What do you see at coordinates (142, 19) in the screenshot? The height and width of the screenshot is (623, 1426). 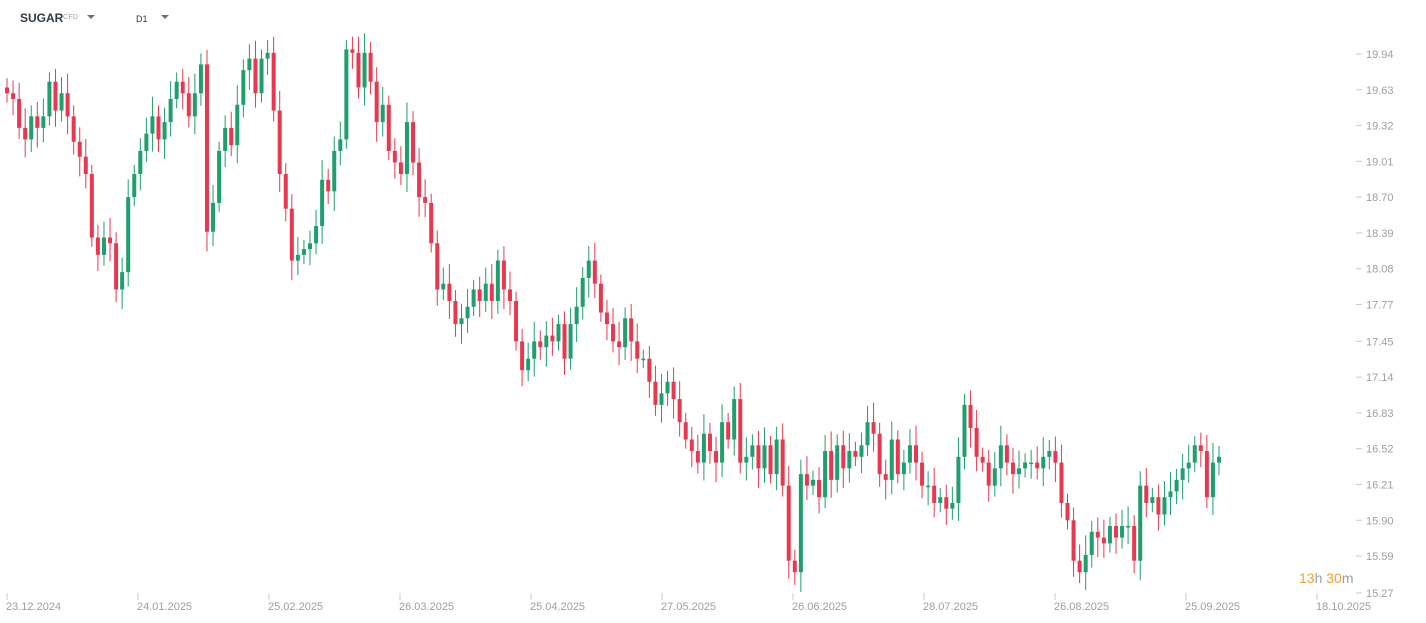 I see `timeframe-label: D1` at bounding box center [142, 19].